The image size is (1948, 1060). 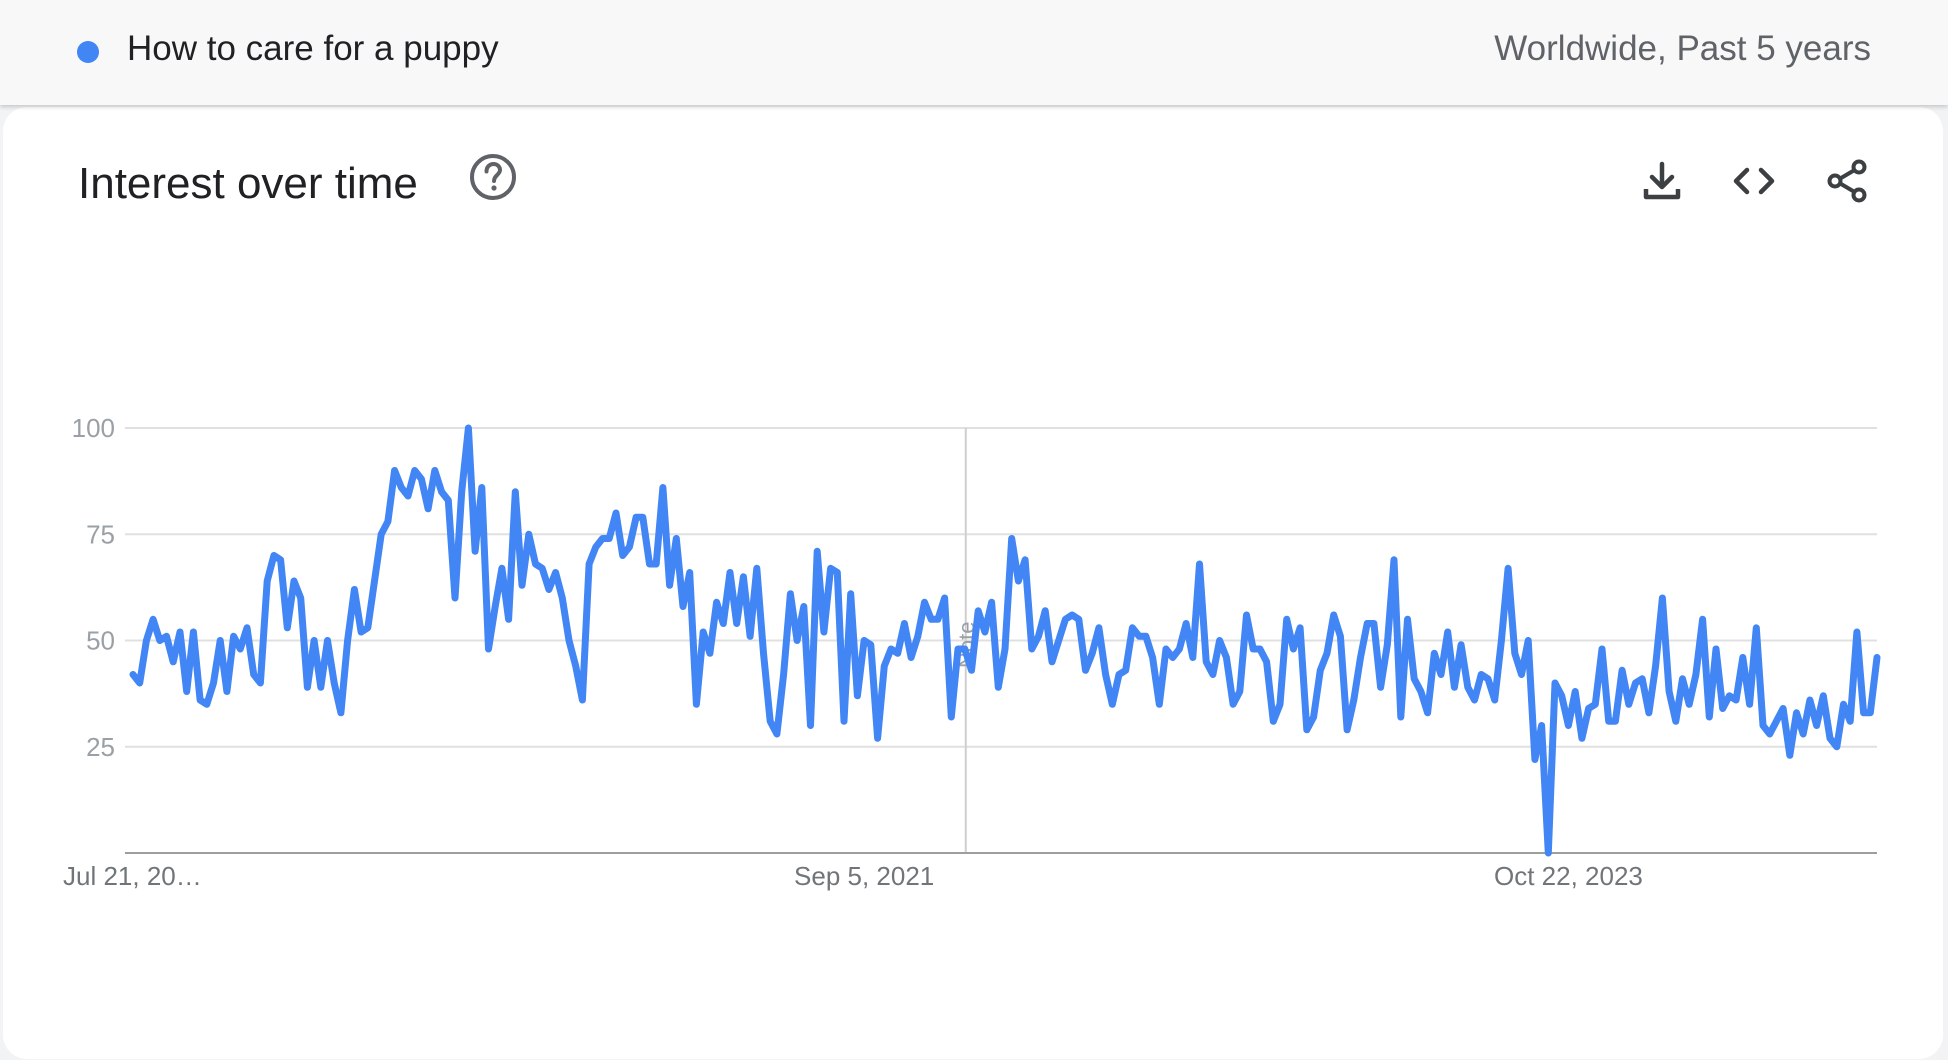 What do you see at coordinates (1754, 181) in the screenshot?
I see `embed-code-icon` at bounding box center [1754, 181].